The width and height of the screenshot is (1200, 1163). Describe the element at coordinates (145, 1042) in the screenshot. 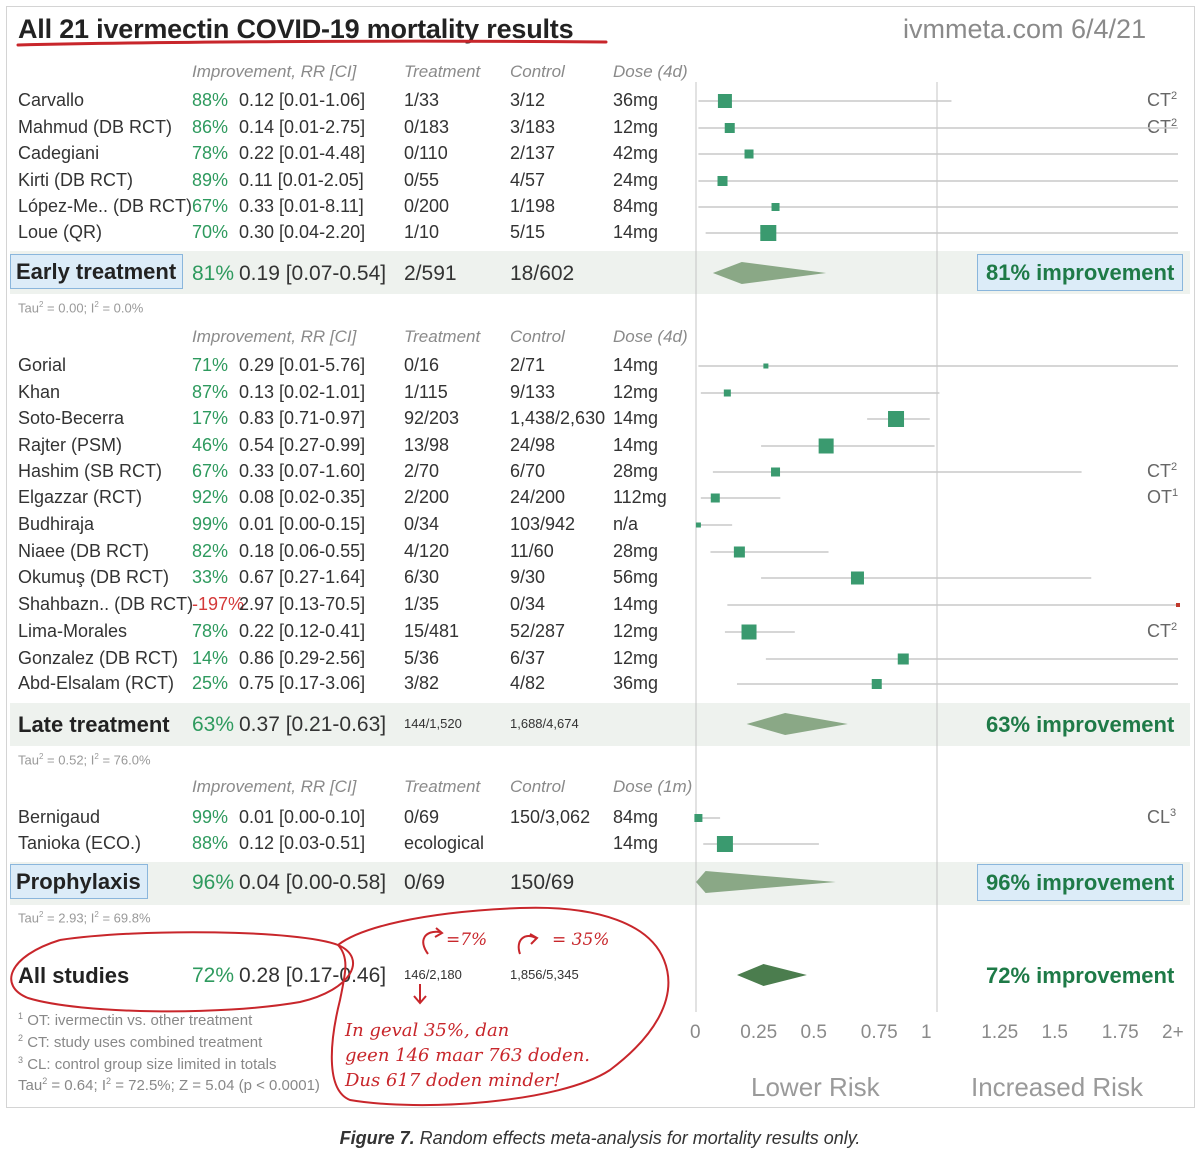

I see `footnote-2-text: CT: study uses combined treatment` at that location.